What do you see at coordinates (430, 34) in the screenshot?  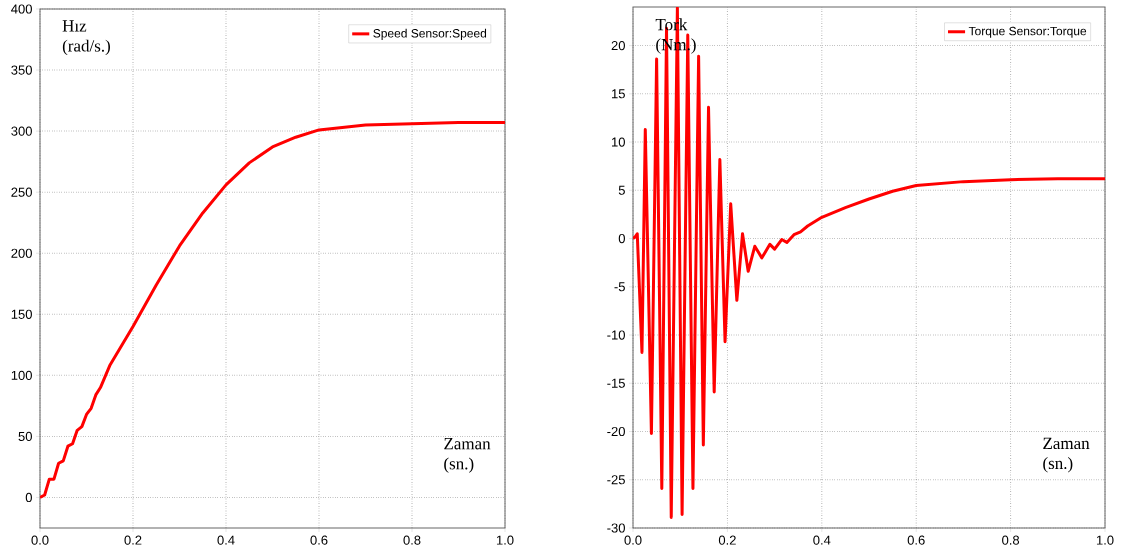 I see `legend-label: Speed Sensor:Speed` at bounding box center [430, 34].